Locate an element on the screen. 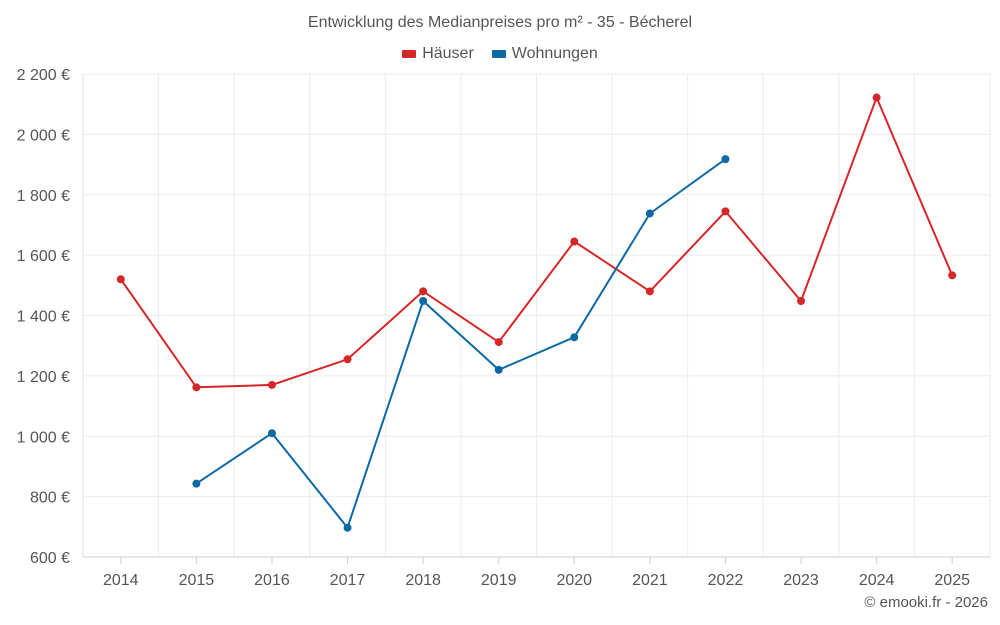  x-tick-label: 2022 is located at coordinates (726, 580).